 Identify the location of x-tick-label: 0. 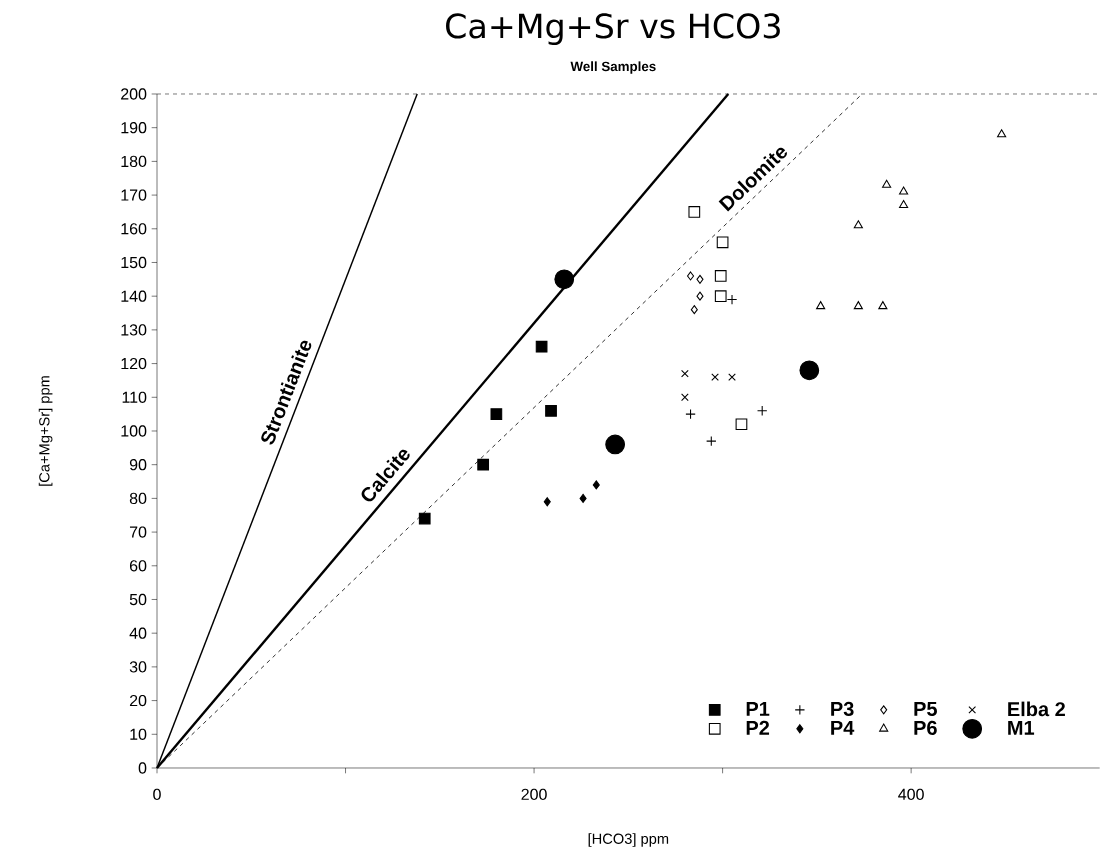
(157, 794).